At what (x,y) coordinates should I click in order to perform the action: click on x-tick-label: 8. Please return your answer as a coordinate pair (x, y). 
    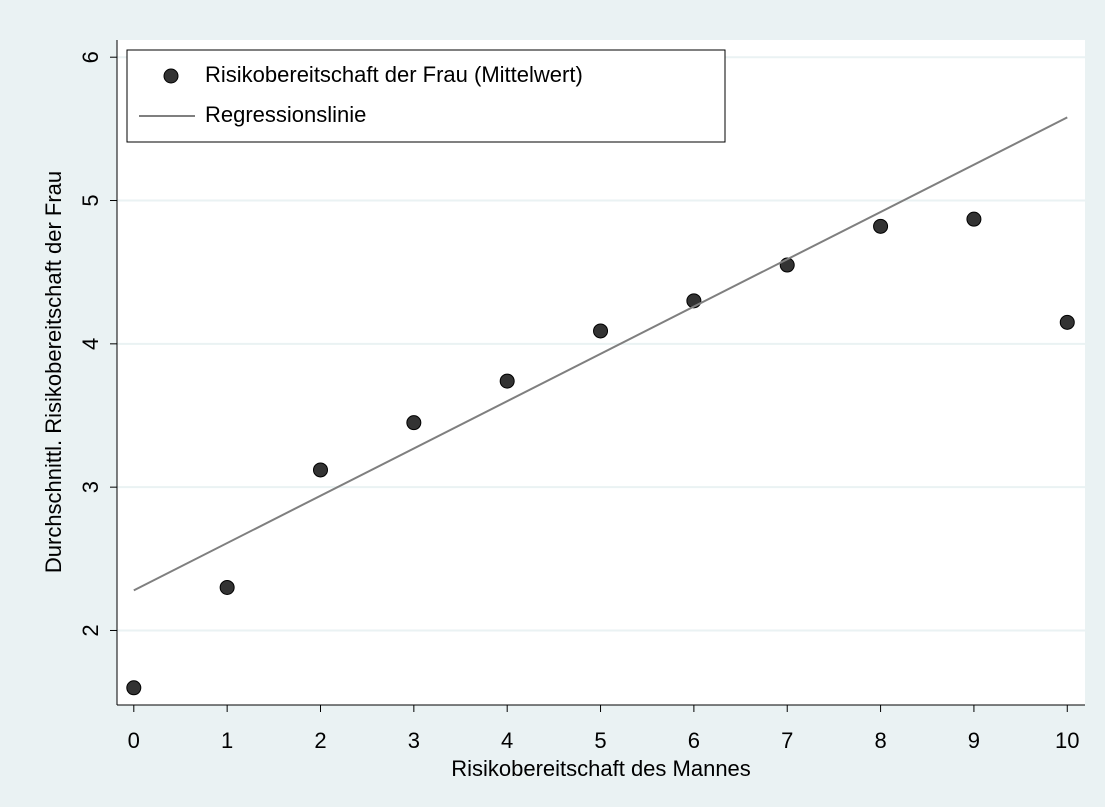
    Looking at the image, I should click on (880, 740).